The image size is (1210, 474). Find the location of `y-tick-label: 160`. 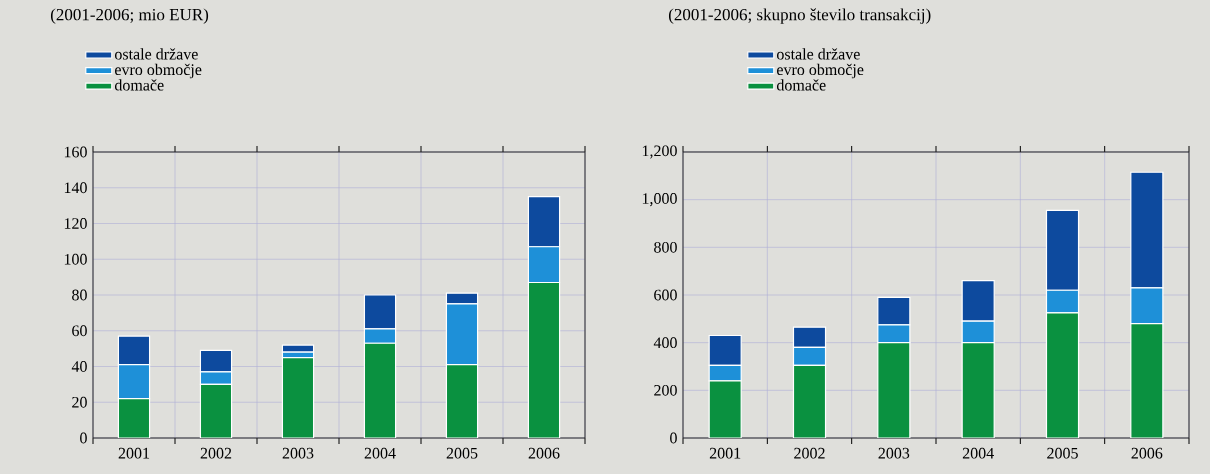

y-tick-label: 160 is located at coordinates (75, 152).